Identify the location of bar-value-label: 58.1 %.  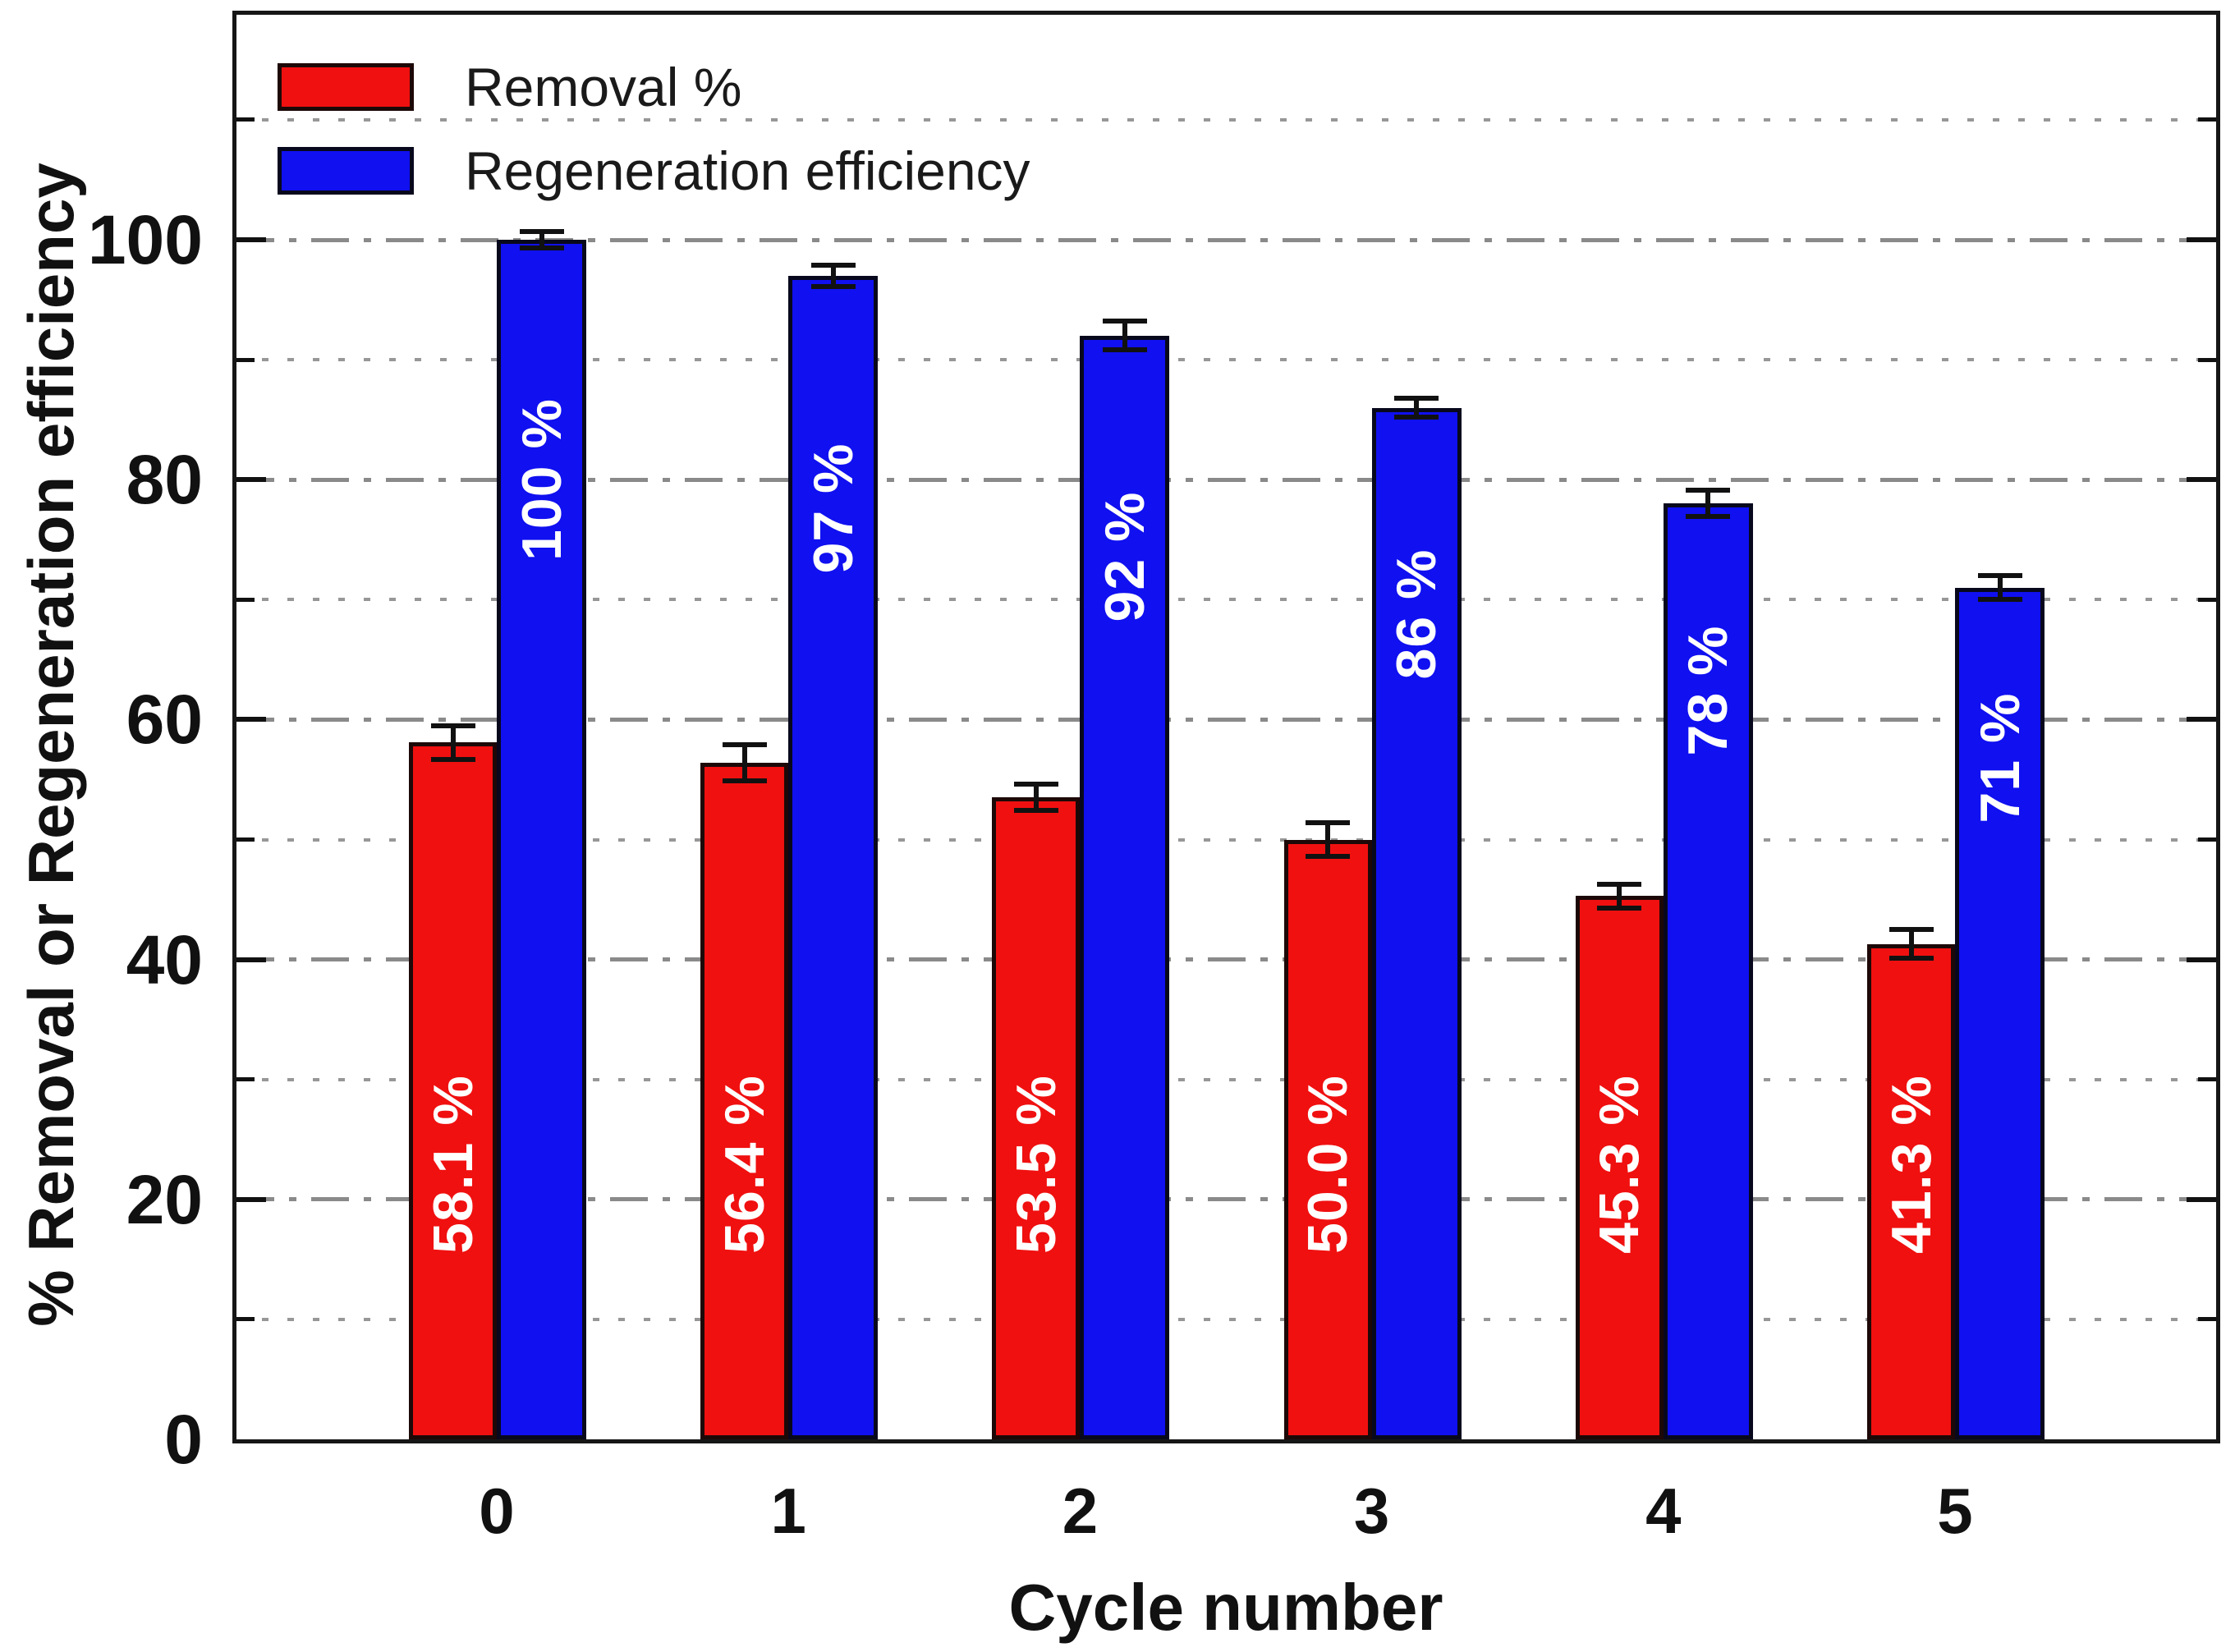
(452, 1164).